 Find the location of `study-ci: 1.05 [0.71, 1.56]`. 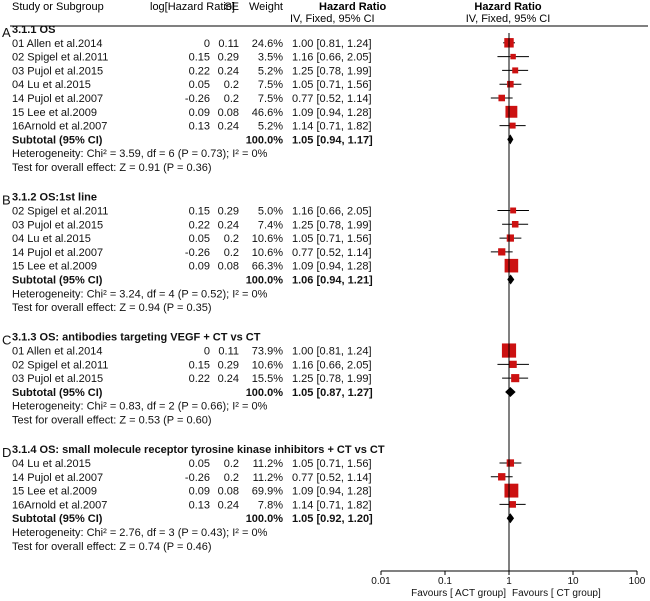

study-ci: 1.05 [0.71, 1.56] is located at coordinates (332, 239).